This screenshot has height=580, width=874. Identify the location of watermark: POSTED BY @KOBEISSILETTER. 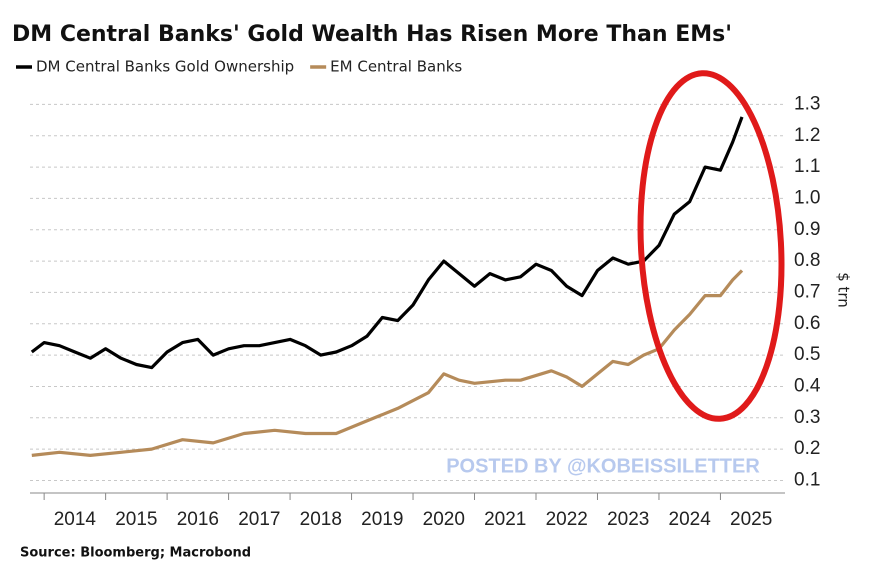
(603, 466).